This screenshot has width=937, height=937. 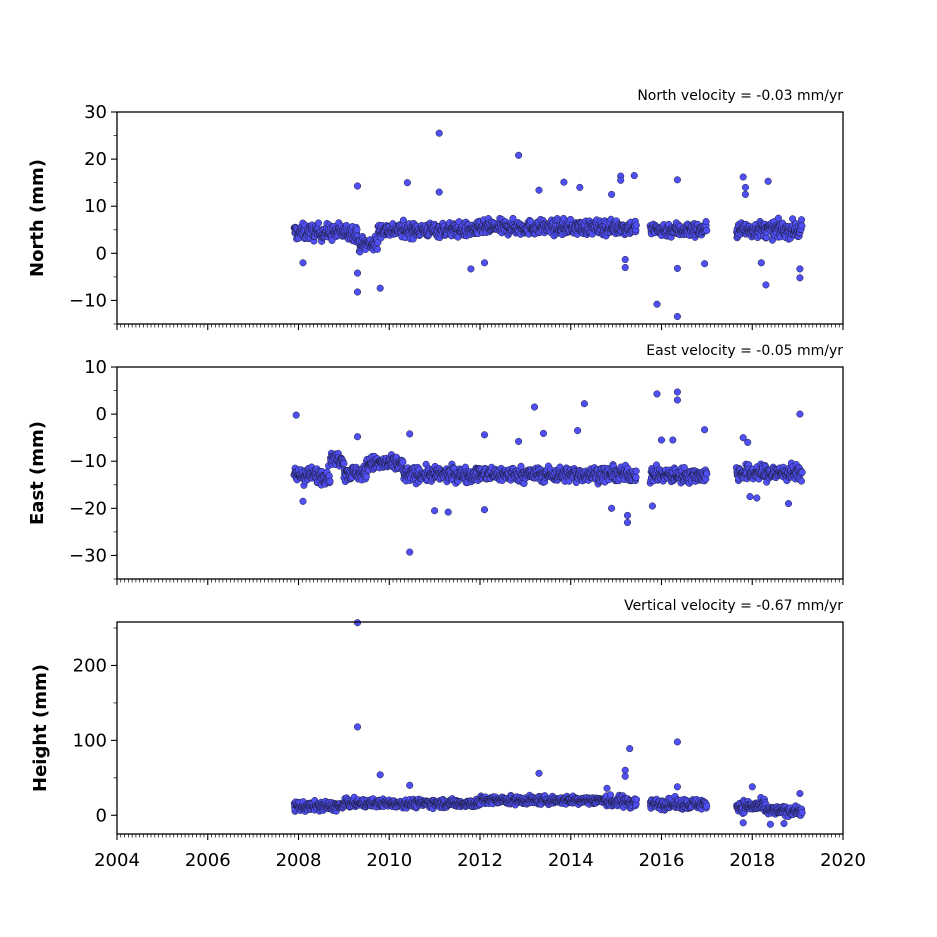 What do you see at coordinates (101, 815) in the screenshot?
I see `height-y-tick-label: 0` at bounding box center [101, 815].